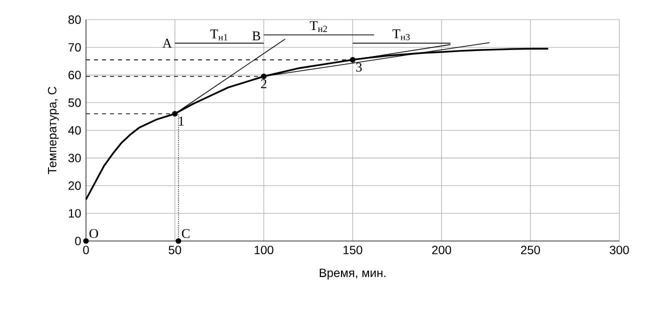 This screenshot has height=321, width=655. Describe the element at coordinates (53, 130) in the screenshot. I see `y-axis-title: Температура, С` at that location.